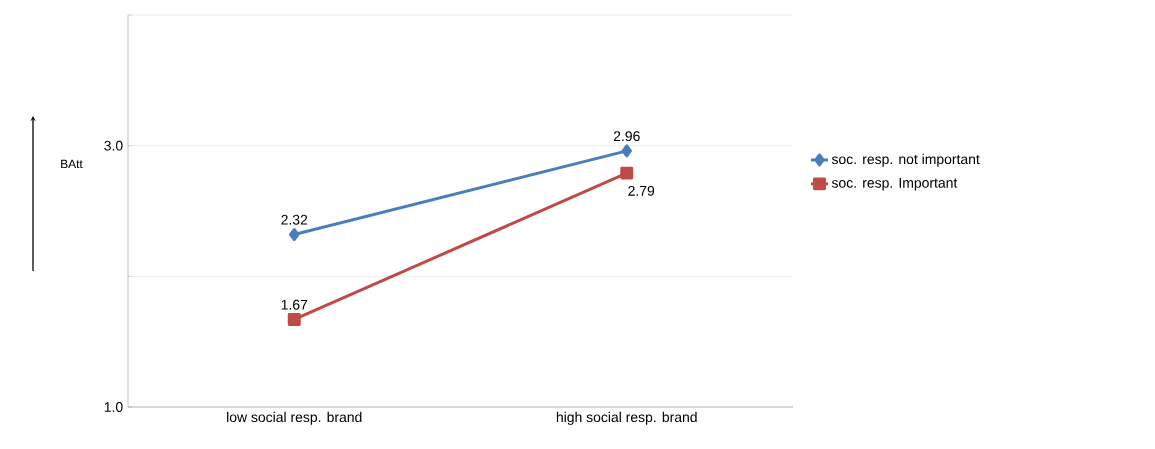 The image size is (1155, 449). Describe the element at coordinates (113, 407) in the screenshot. I see `y-tick-label: 1.0` at that location.